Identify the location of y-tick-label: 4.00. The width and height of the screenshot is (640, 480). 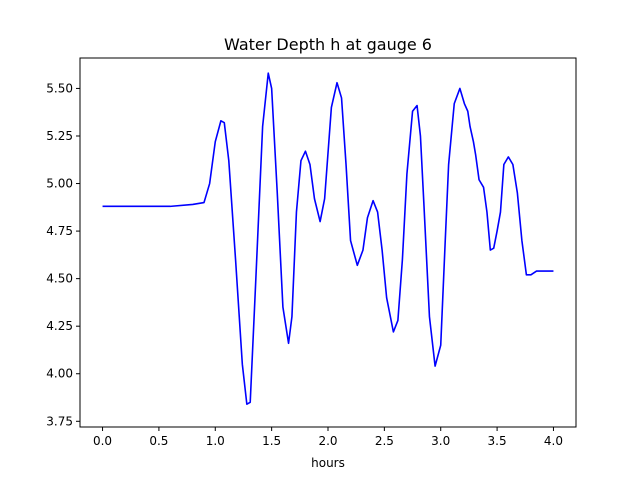
(59, 374).